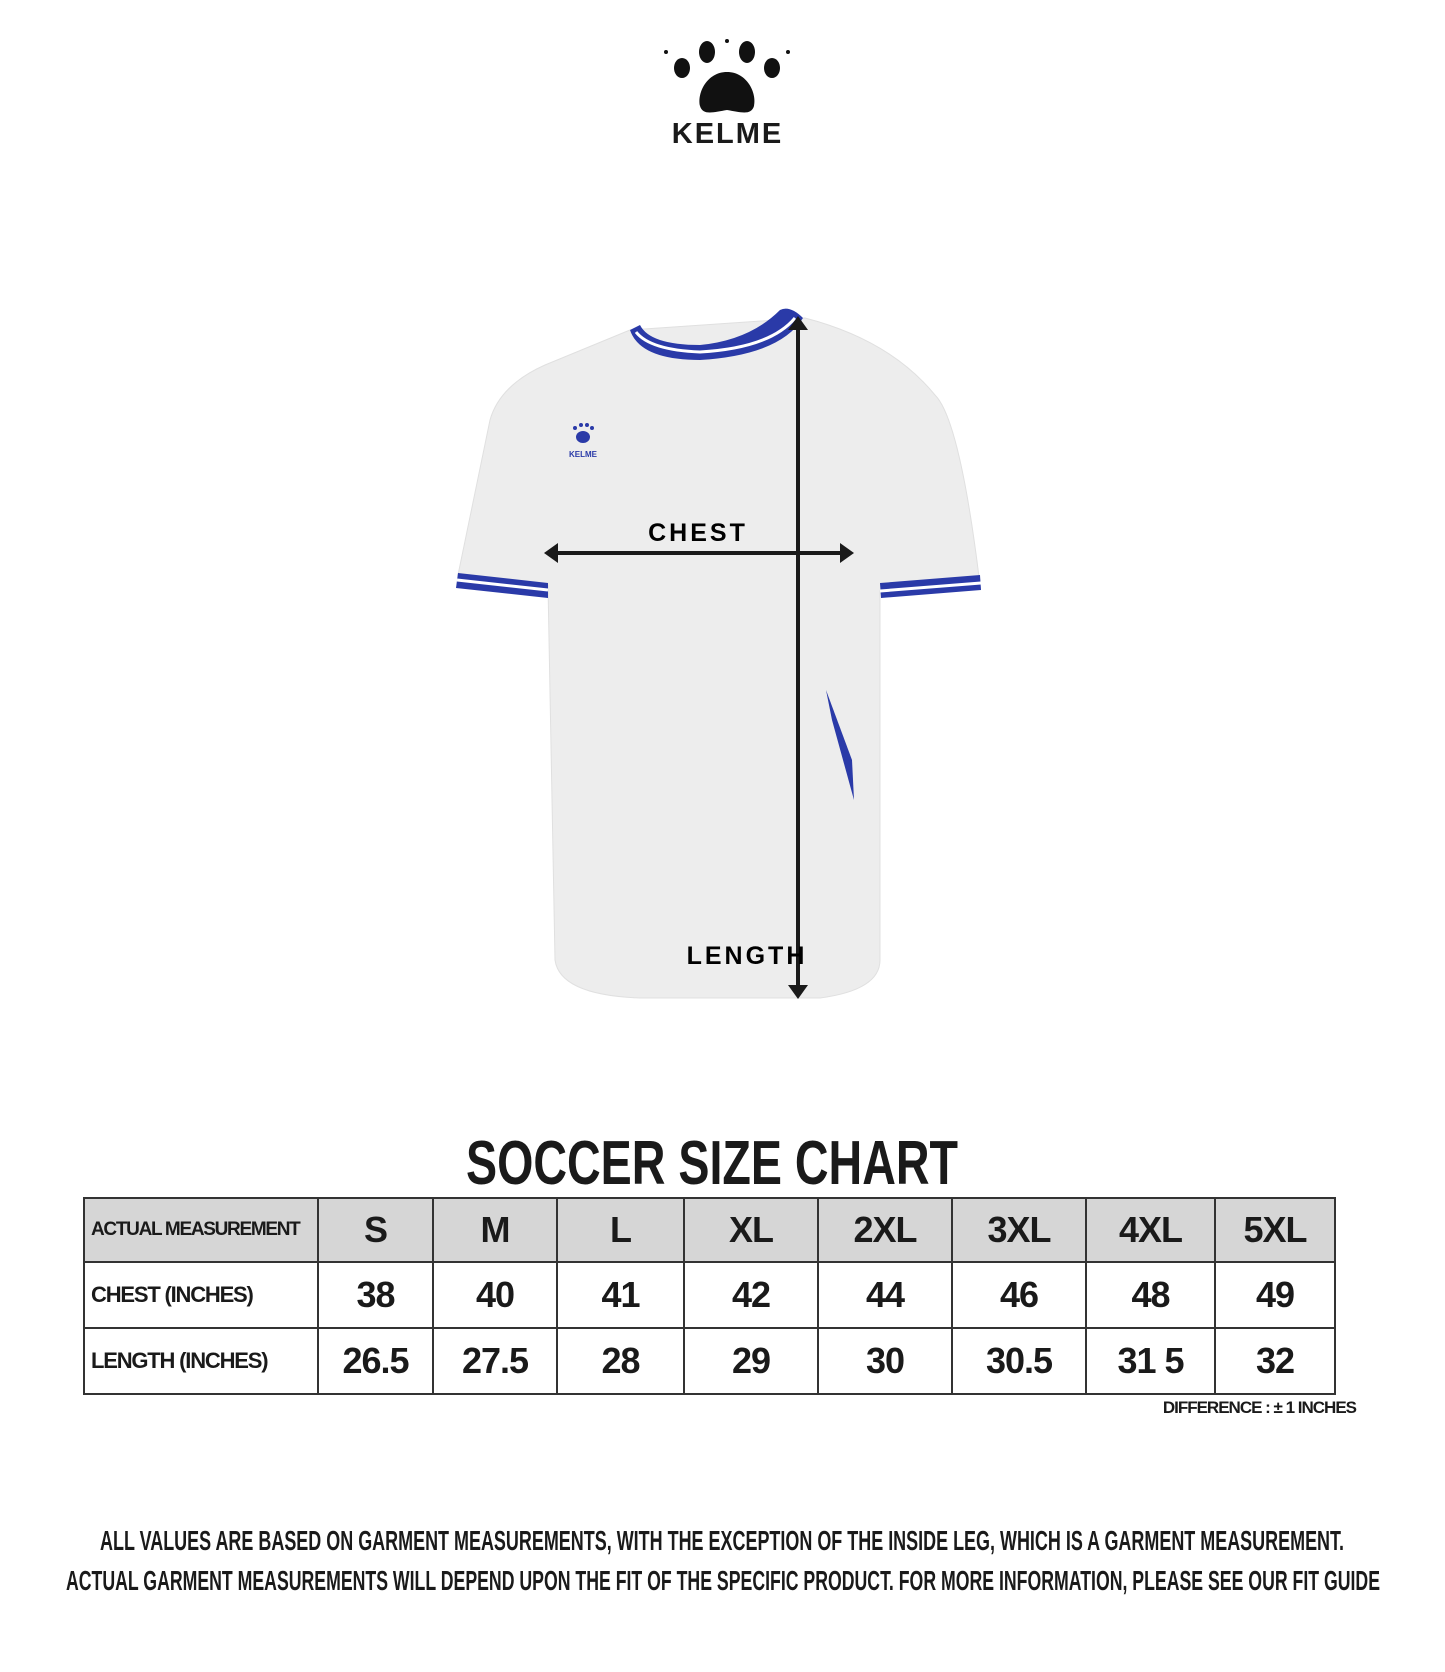 The height and width of the screenshot is (1672, 1445). What do you see at coordinates (1019, 1230) in the screenshot?
I see `size-header: 3XL` at bounding box center [1019, 1230].